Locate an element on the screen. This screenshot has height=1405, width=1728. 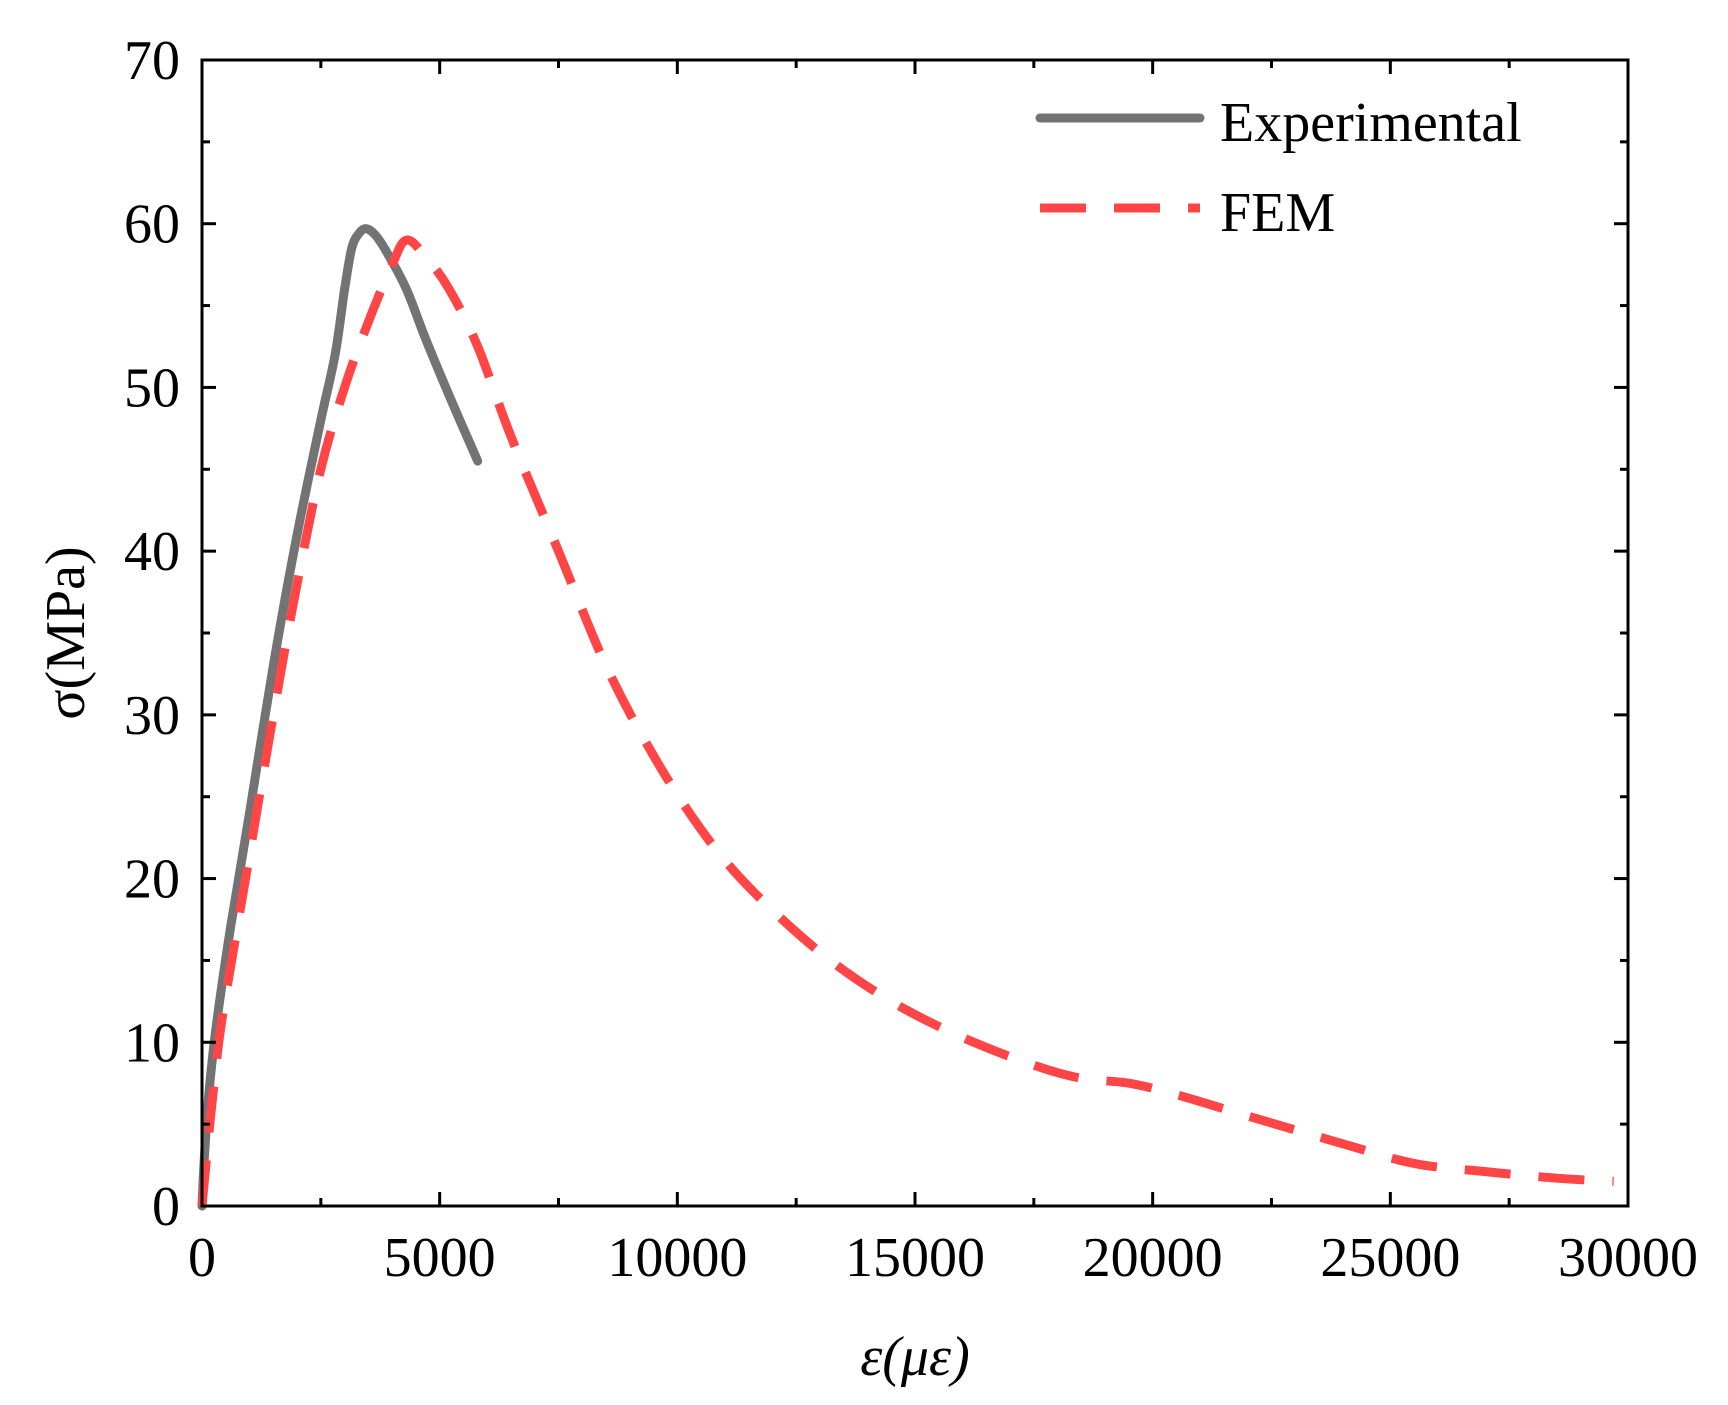
x-tick-label: 25000 is located at coordinates (1390, 1258).